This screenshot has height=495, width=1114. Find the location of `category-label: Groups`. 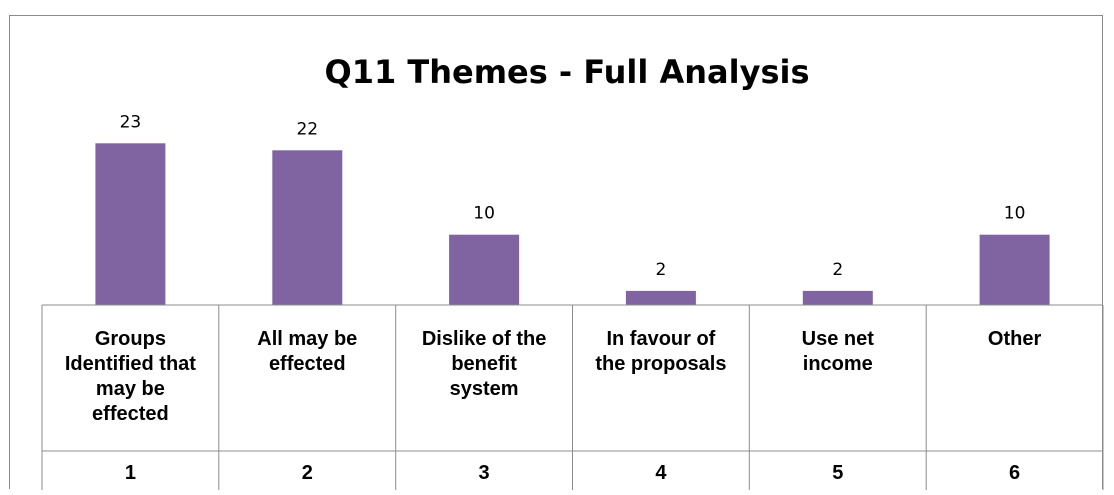

category-label: Groups is located at coordinates (130, 339).